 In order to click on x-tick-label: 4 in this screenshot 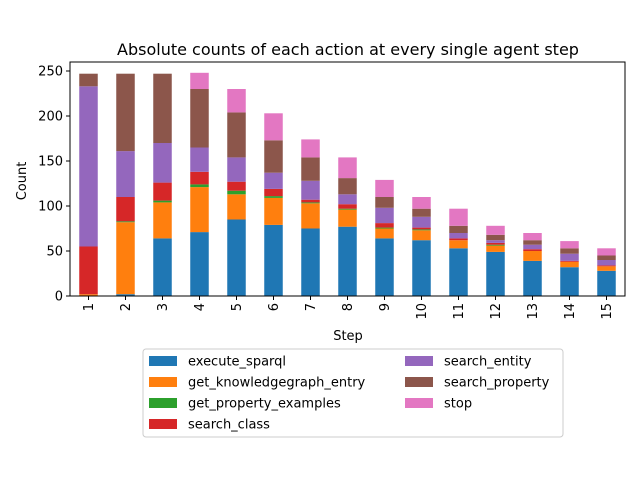, I will do `click(200, 307)`.